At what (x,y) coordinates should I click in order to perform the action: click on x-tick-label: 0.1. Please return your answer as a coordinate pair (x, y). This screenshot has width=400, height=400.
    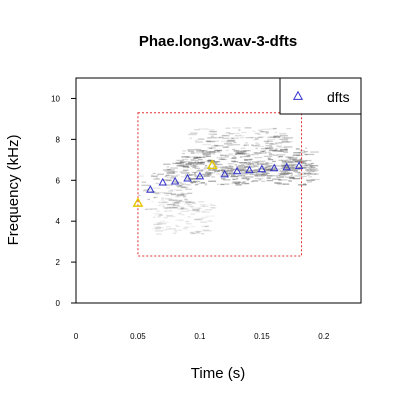
    Looking at the image, I should click on (200, 336).